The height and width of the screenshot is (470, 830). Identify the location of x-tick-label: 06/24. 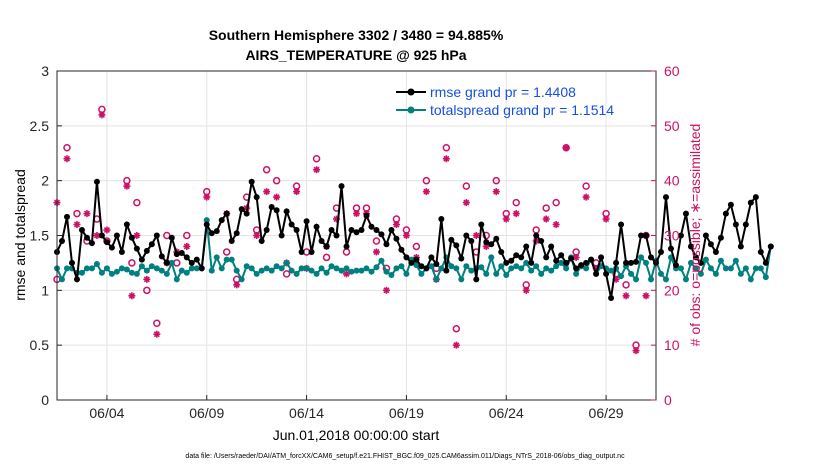
(506, 413).